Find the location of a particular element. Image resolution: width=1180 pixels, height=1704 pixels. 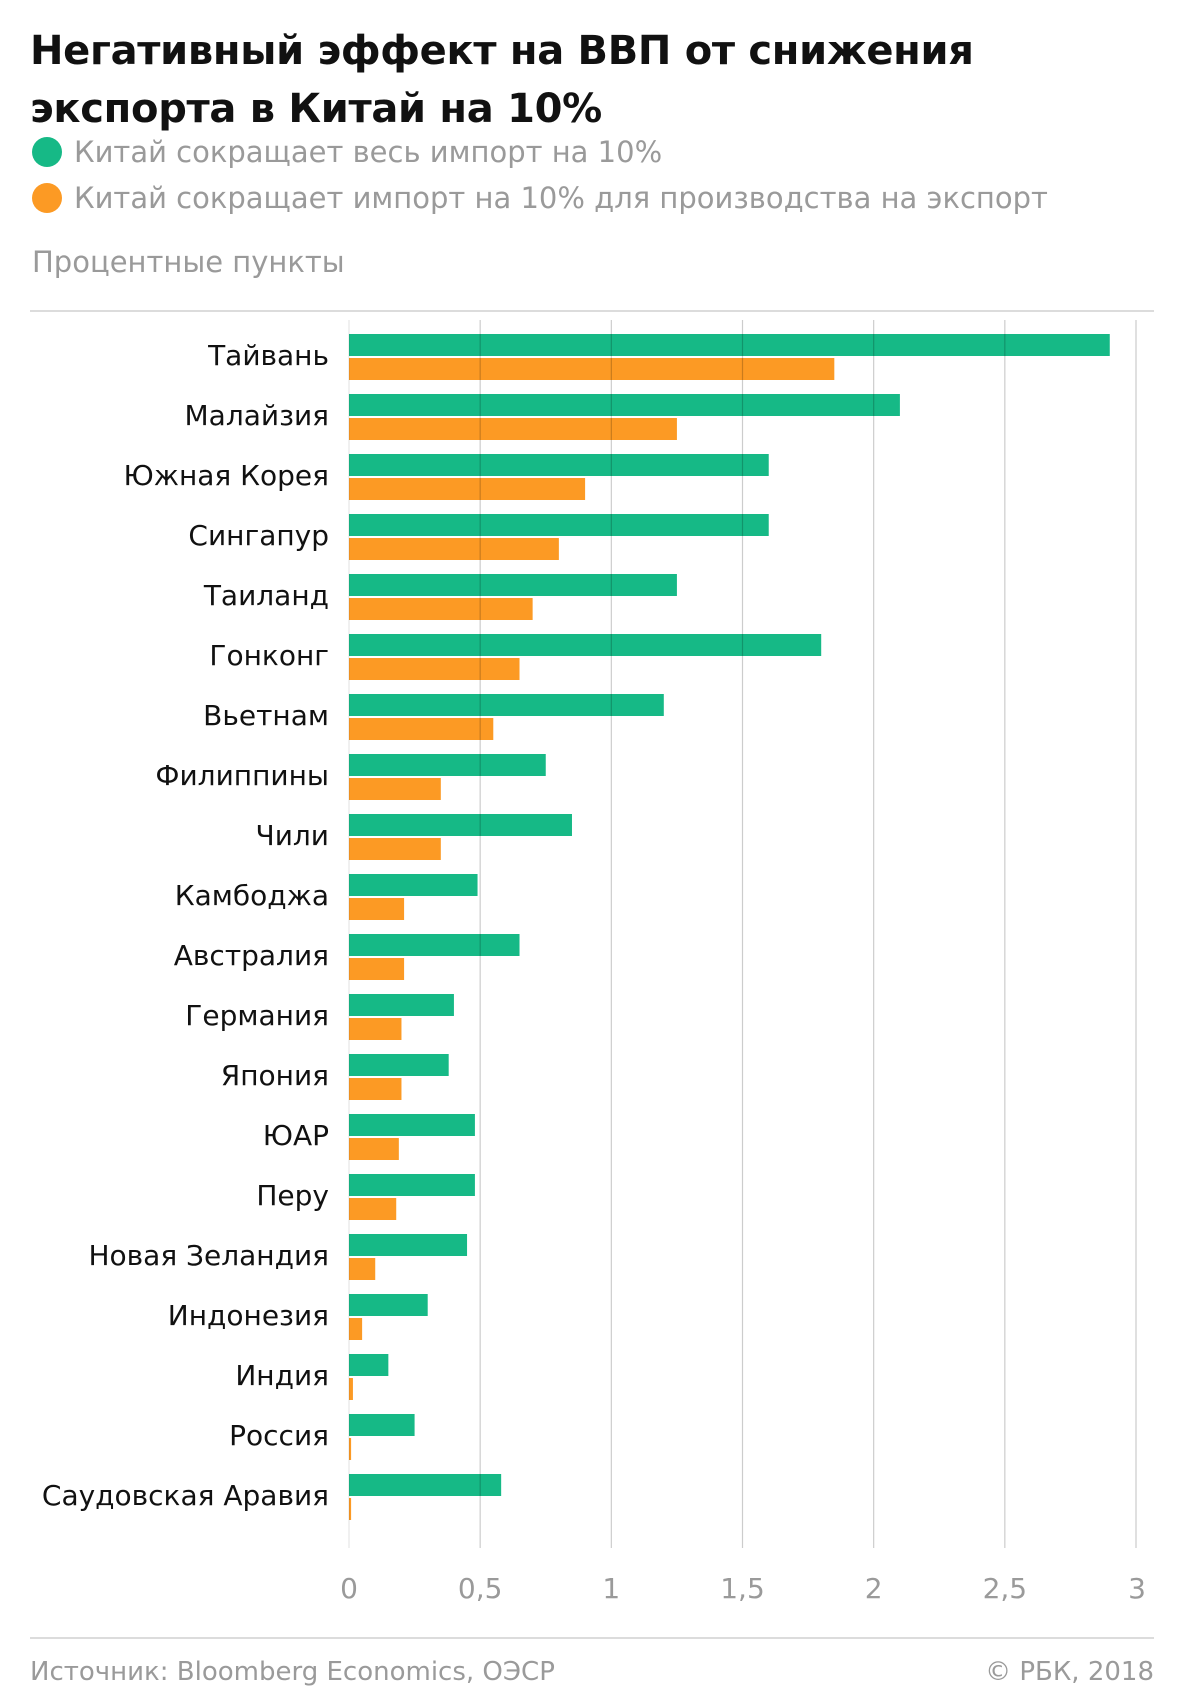

category-label: Германия is located at coordinates (257, 1015).